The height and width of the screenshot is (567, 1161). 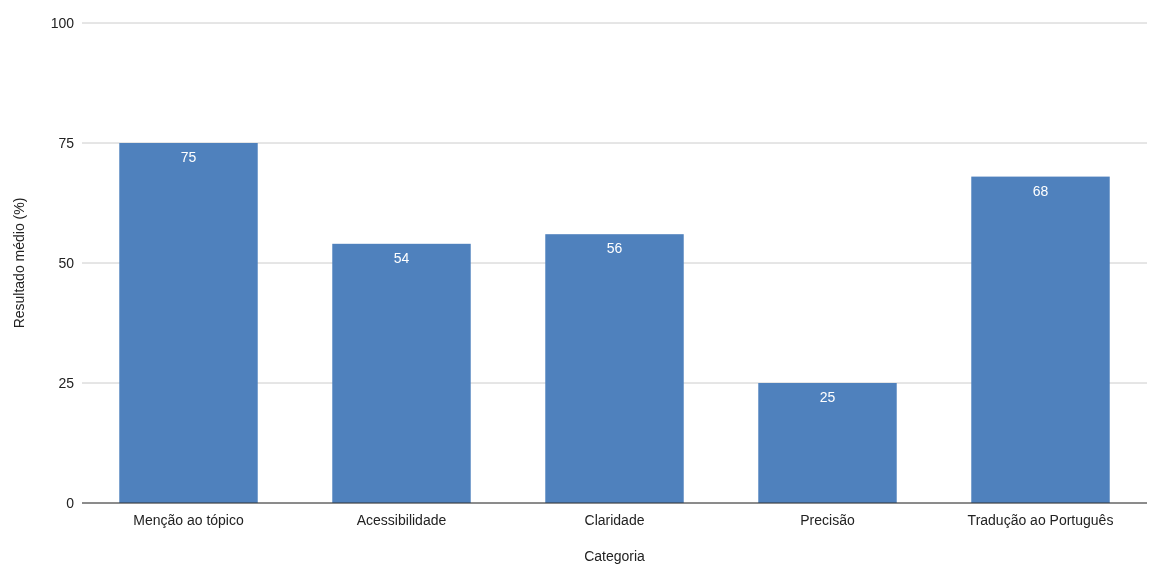 I want to click on x-tick-label: Acessibilidade, so click(x=401, y=520).